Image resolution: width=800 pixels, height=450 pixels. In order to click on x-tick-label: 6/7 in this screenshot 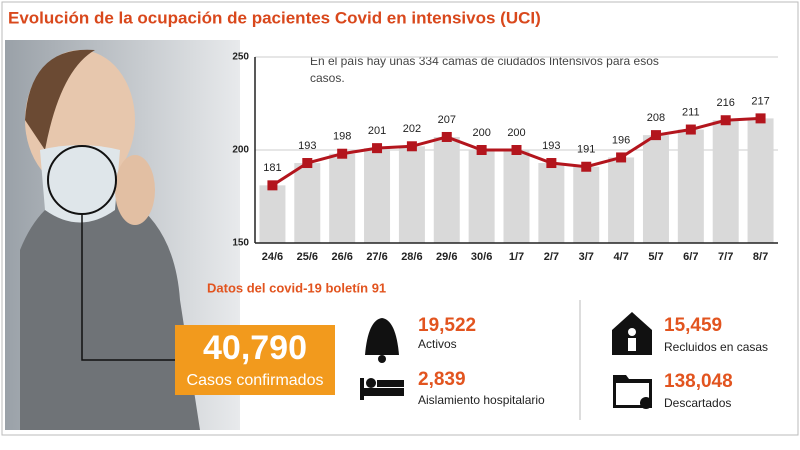, I will do `click(690, 257)`.